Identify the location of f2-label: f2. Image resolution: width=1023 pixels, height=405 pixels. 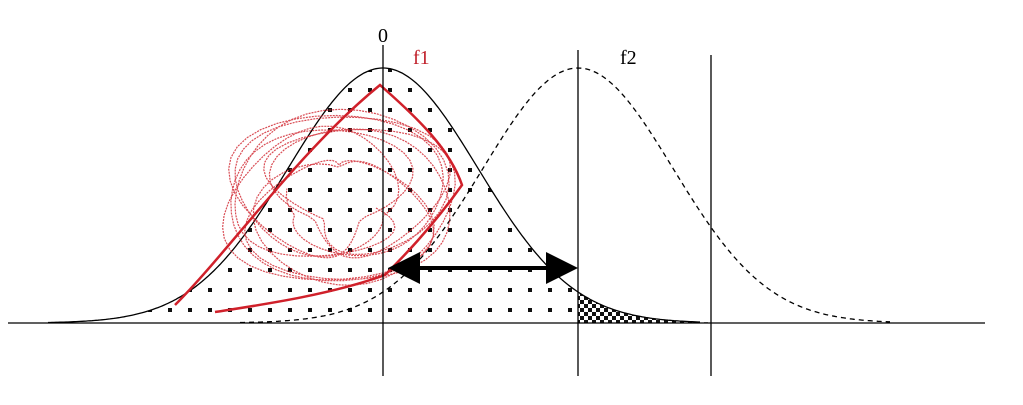
(628, 58).